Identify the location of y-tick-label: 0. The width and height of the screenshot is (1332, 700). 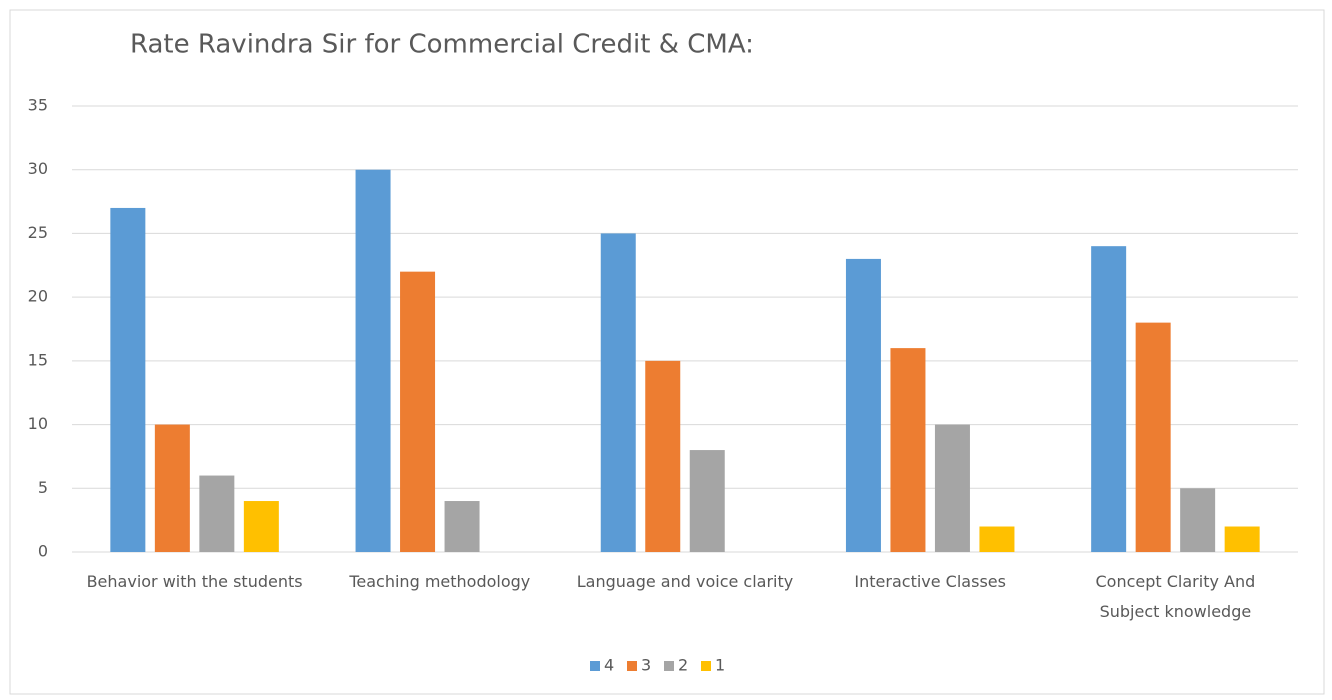
(43, 551).